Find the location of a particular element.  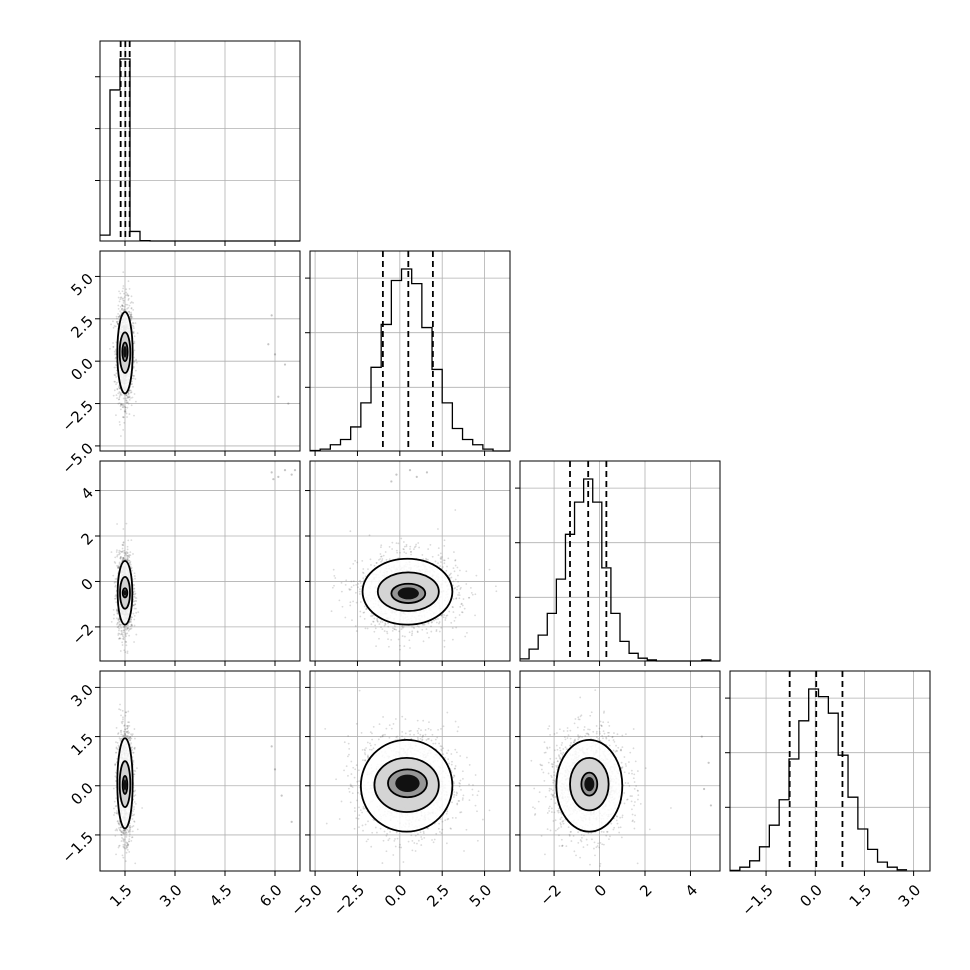

scatter-panel-0-2: −2 0 2 4 is located at coordinates (185, 563).